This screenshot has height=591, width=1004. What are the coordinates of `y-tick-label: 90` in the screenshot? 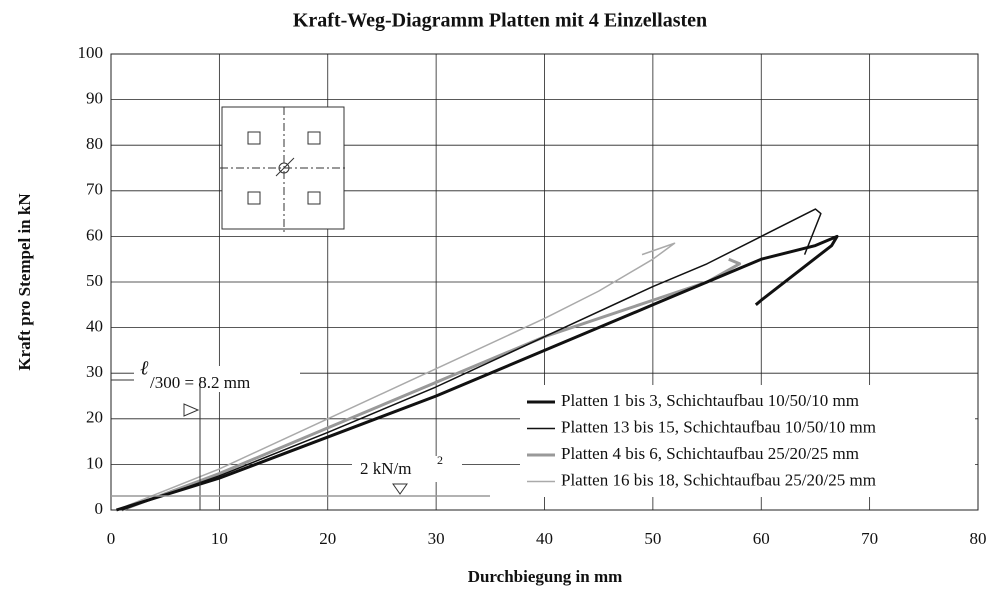 It's located at (94, 98).